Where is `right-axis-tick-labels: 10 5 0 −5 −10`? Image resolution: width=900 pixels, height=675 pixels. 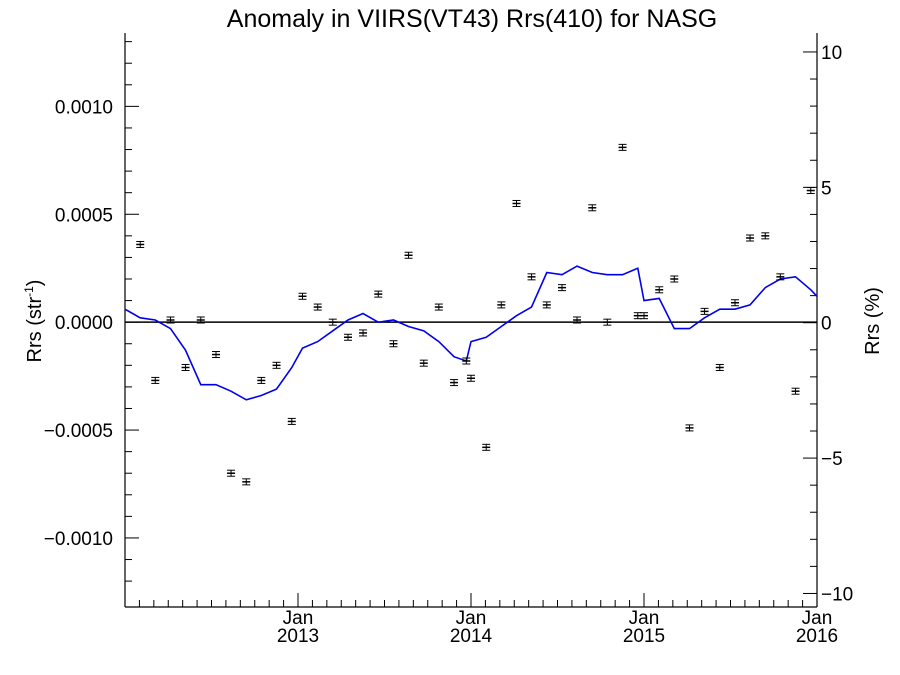
right-axis-tick-labels: 10 5 0 −5 −10 is located at coordinates (837, 324).